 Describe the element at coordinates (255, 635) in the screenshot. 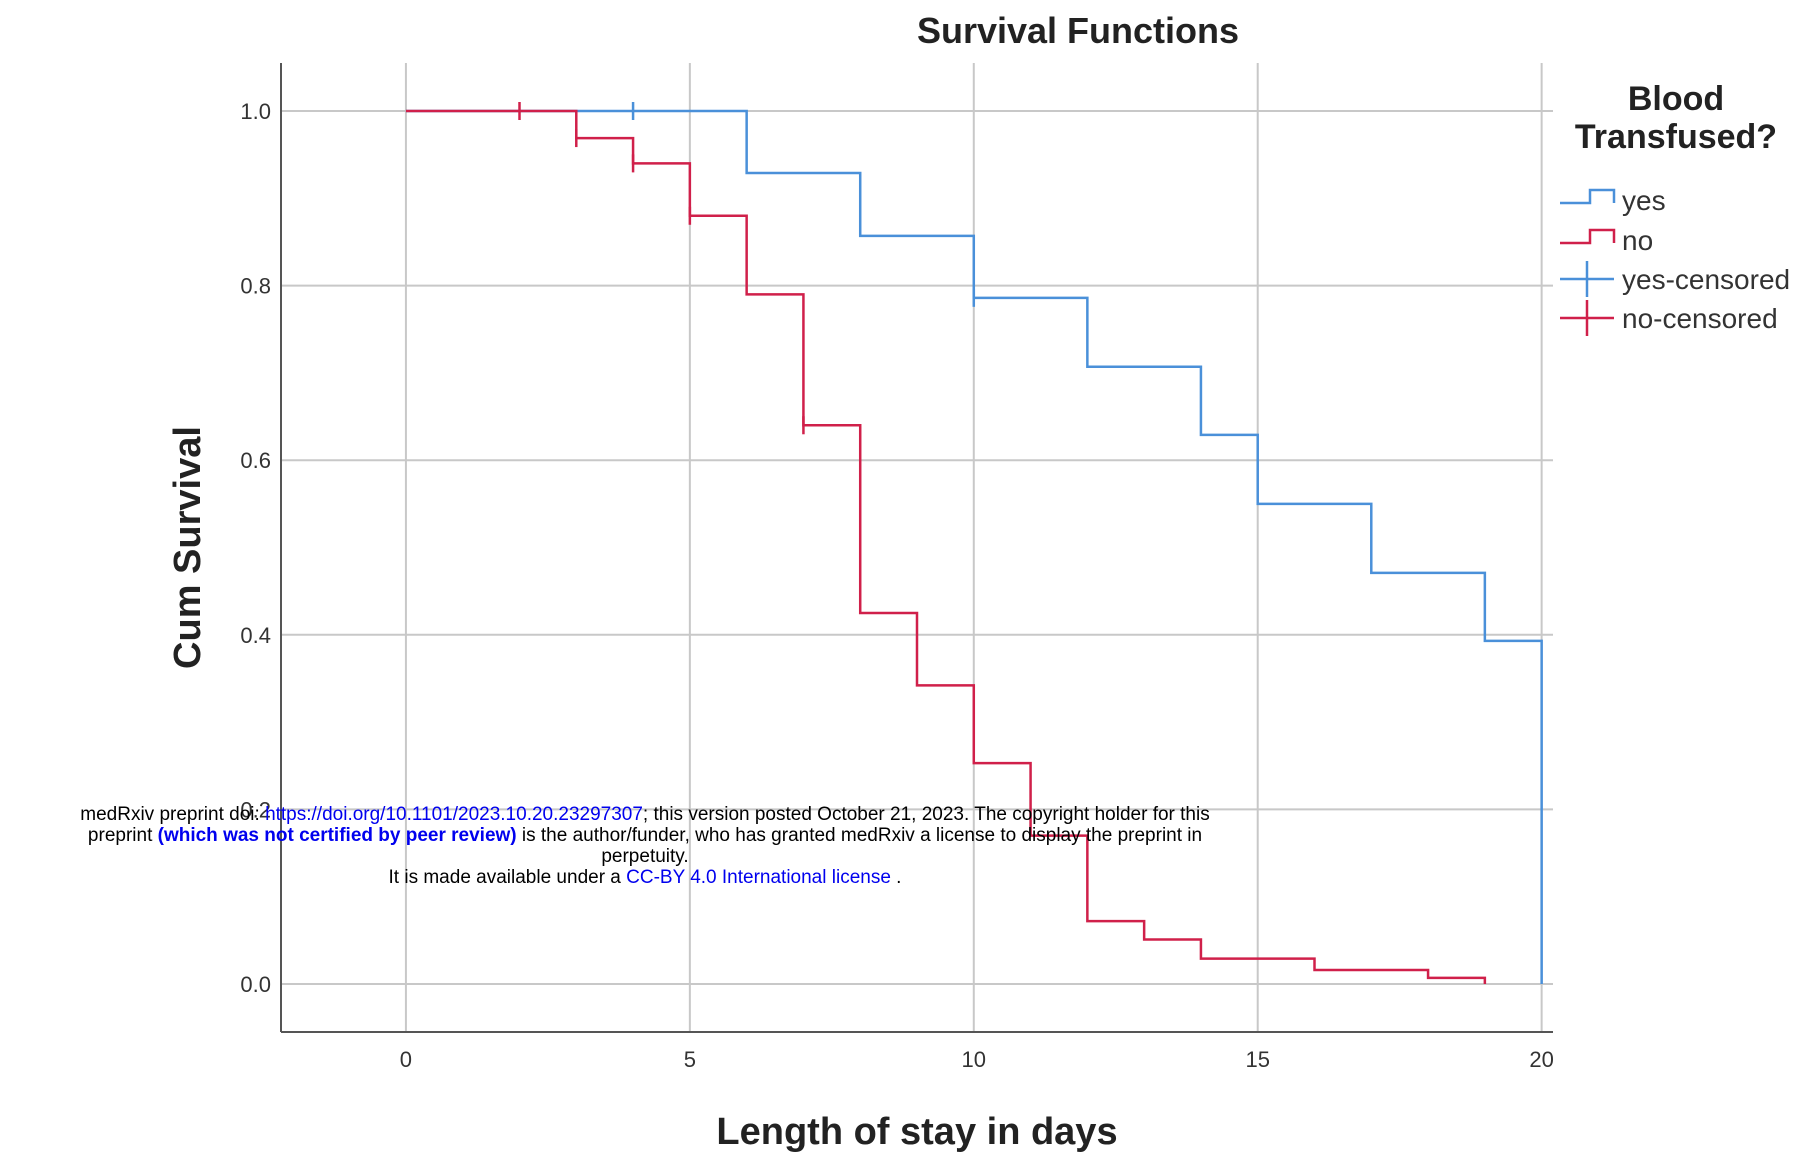

I see `y-tick-label: 0.4` at that location.